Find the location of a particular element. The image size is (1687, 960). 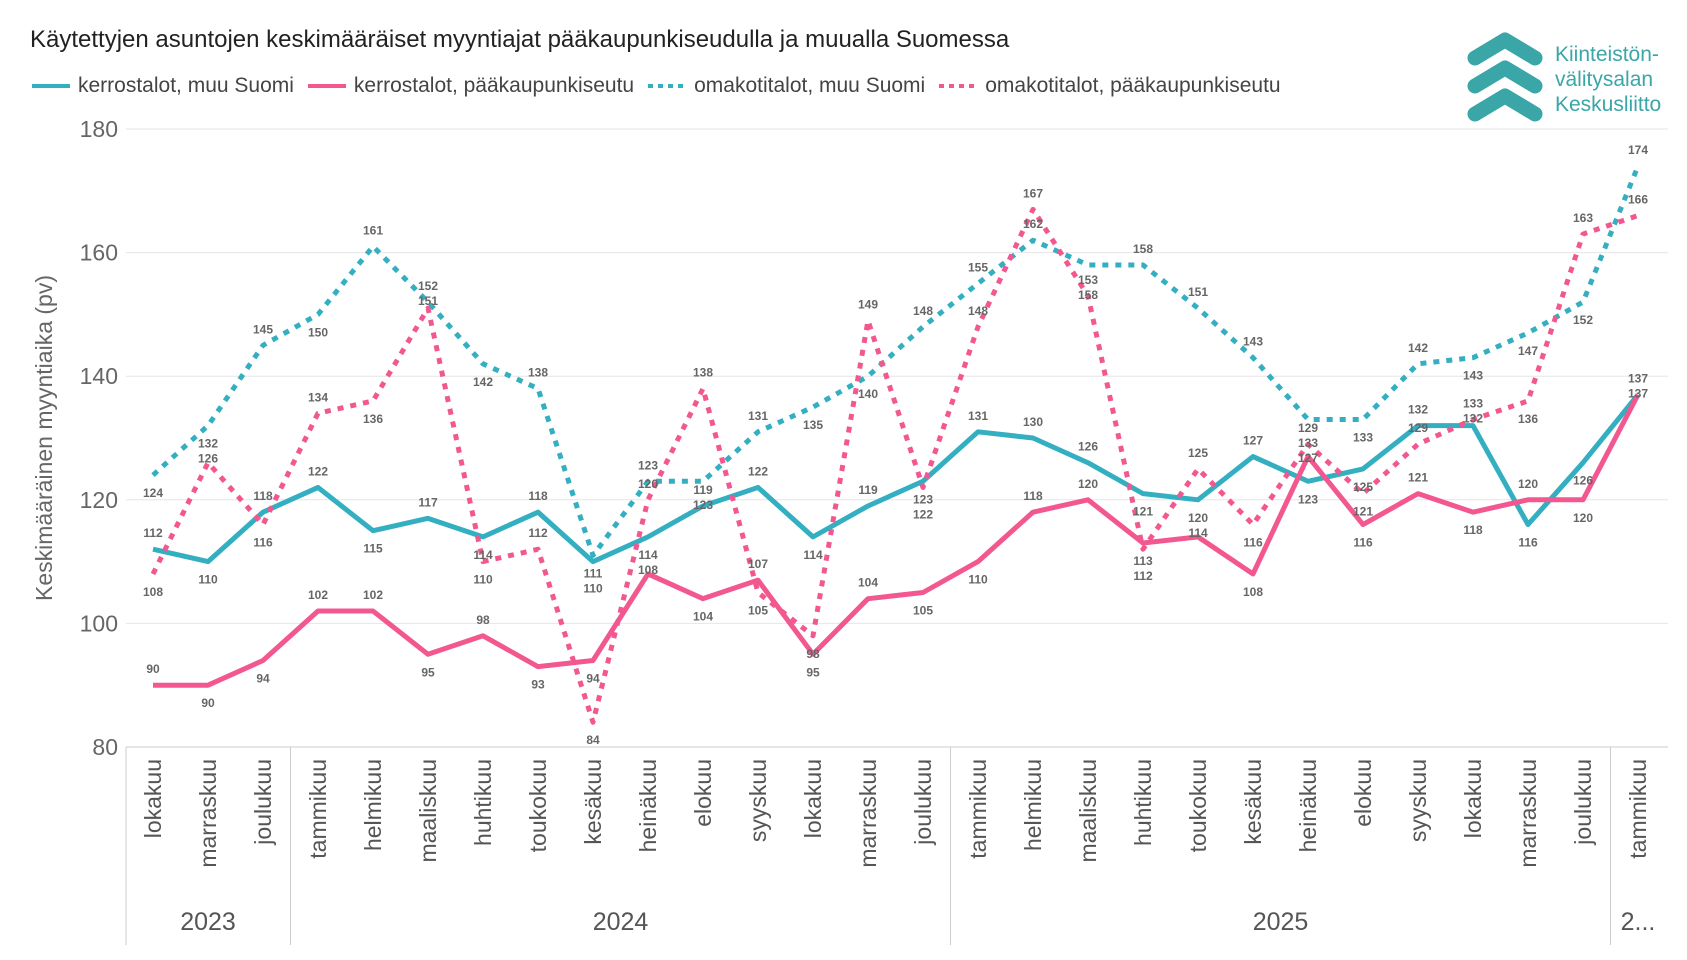

data-label: 149 is located at coordinates (868, 305).